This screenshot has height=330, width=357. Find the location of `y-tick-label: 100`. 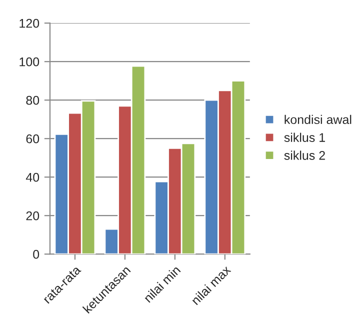

y-tick-label: 100 is located at coordinates (30, 61).